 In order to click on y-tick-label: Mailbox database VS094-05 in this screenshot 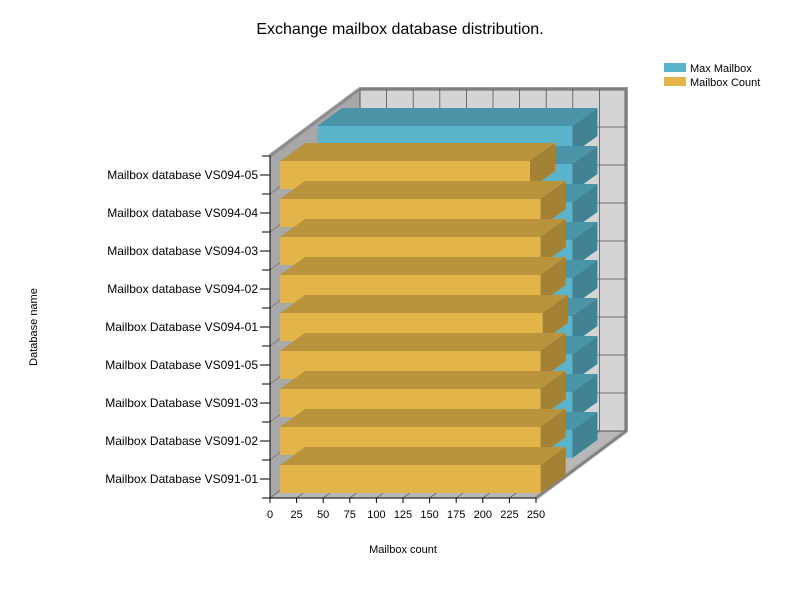, I will do `click(182, 175)`.